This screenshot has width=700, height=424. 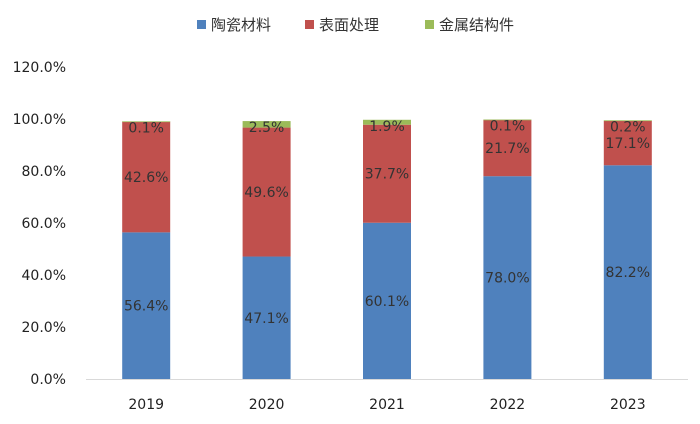 What do you see at coordinates (476, 25) in the screenshot?
I see `legend-label: 金属结构件` at bounding box center [476, 25].